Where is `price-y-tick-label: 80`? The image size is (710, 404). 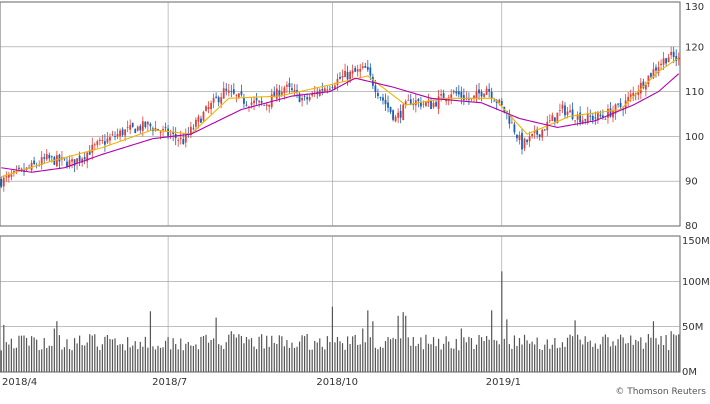
price-y-tick-label: 80 is located at coordinates (691, 226).